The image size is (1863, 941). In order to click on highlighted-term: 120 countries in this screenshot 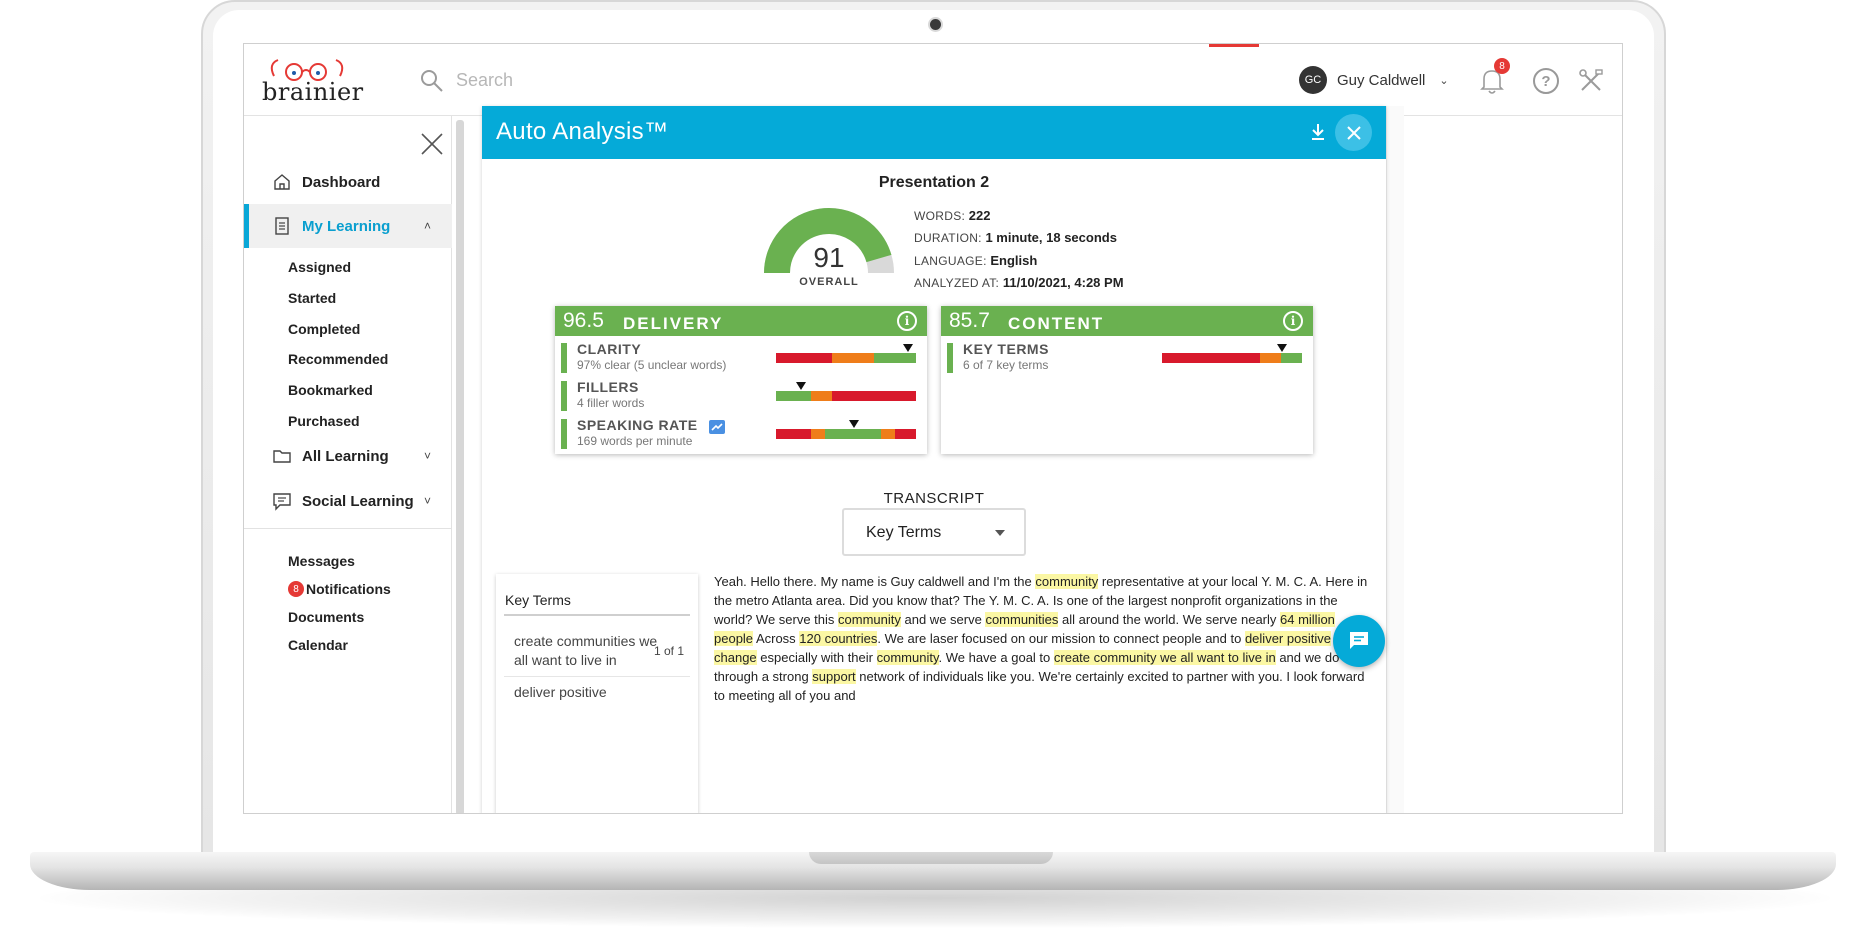, I will do `click(838, 638)`.